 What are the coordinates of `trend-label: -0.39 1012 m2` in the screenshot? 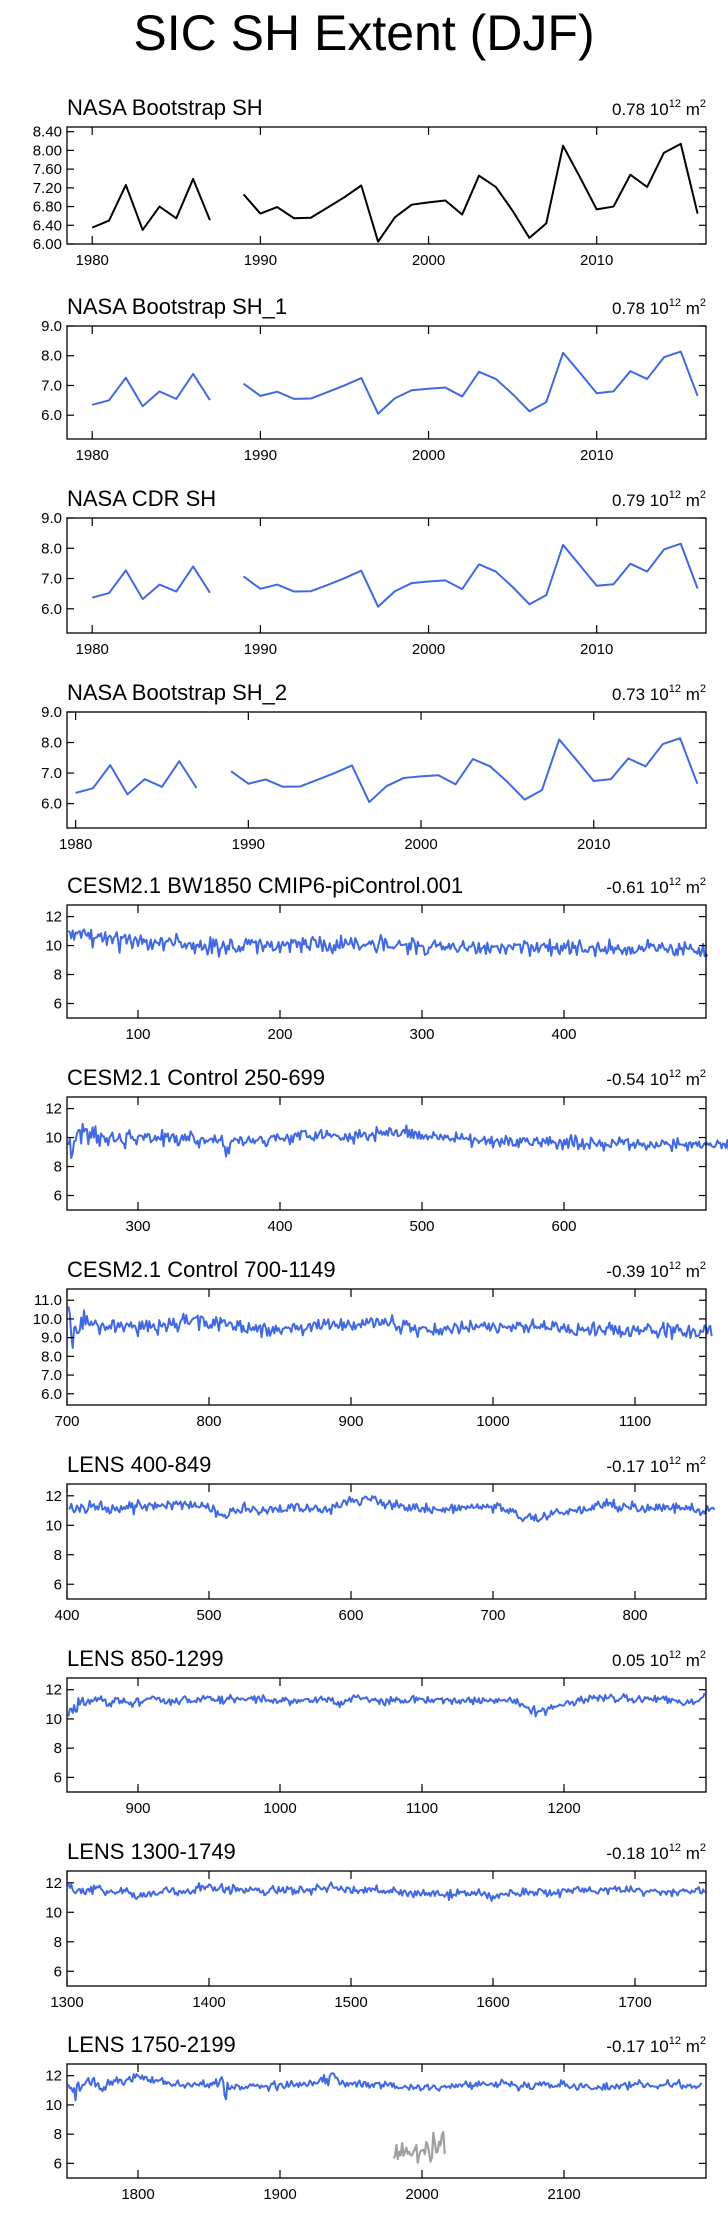 It's located at (656, 1270).